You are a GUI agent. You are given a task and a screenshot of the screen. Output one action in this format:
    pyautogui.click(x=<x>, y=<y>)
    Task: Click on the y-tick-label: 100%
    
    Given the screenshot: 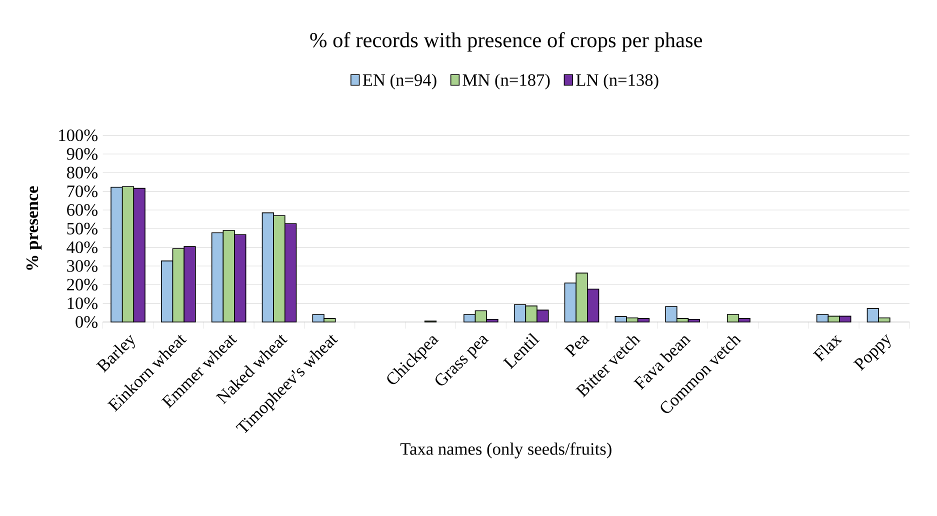 What is the action you would take?
    pyautogui.click(x=78, y=135)
    